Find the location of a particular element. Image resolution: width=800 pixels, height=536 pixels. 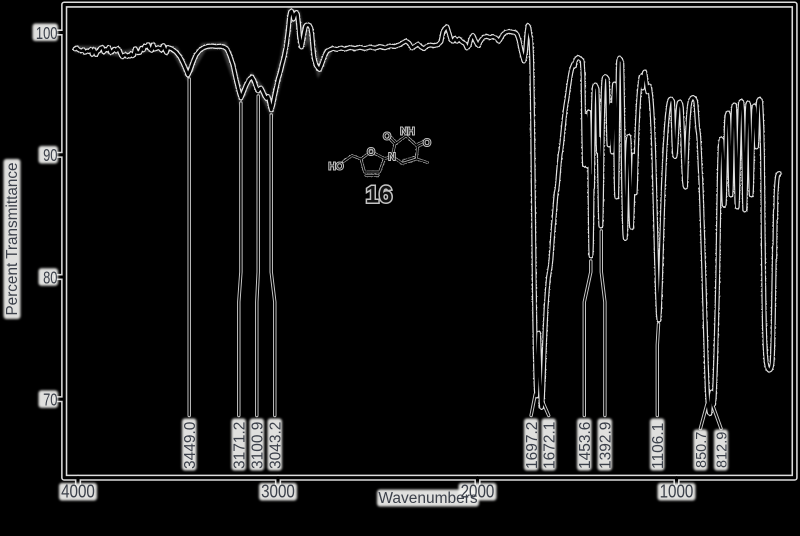

svg-text: N is located at coordinates (391, 157).